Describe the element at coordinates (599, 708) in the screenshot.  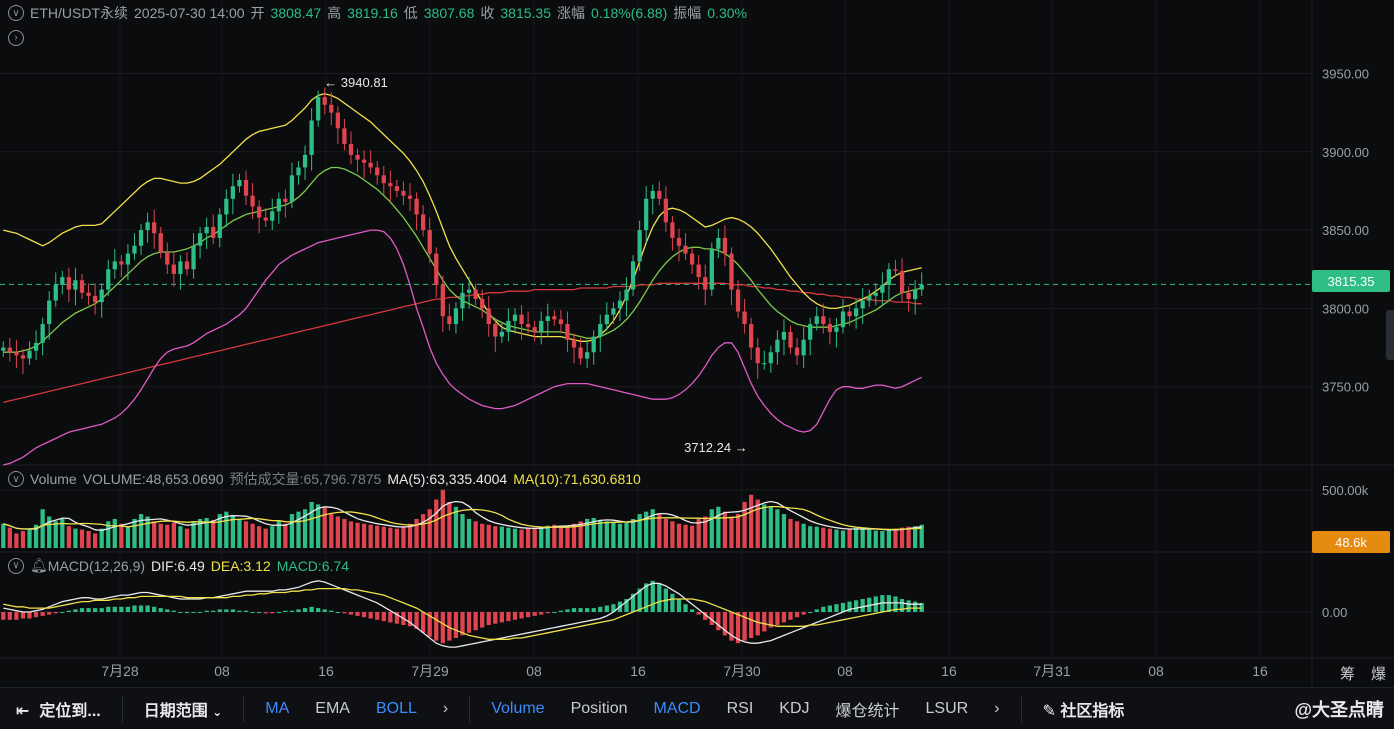
I see `position-tab: Position` at that location.